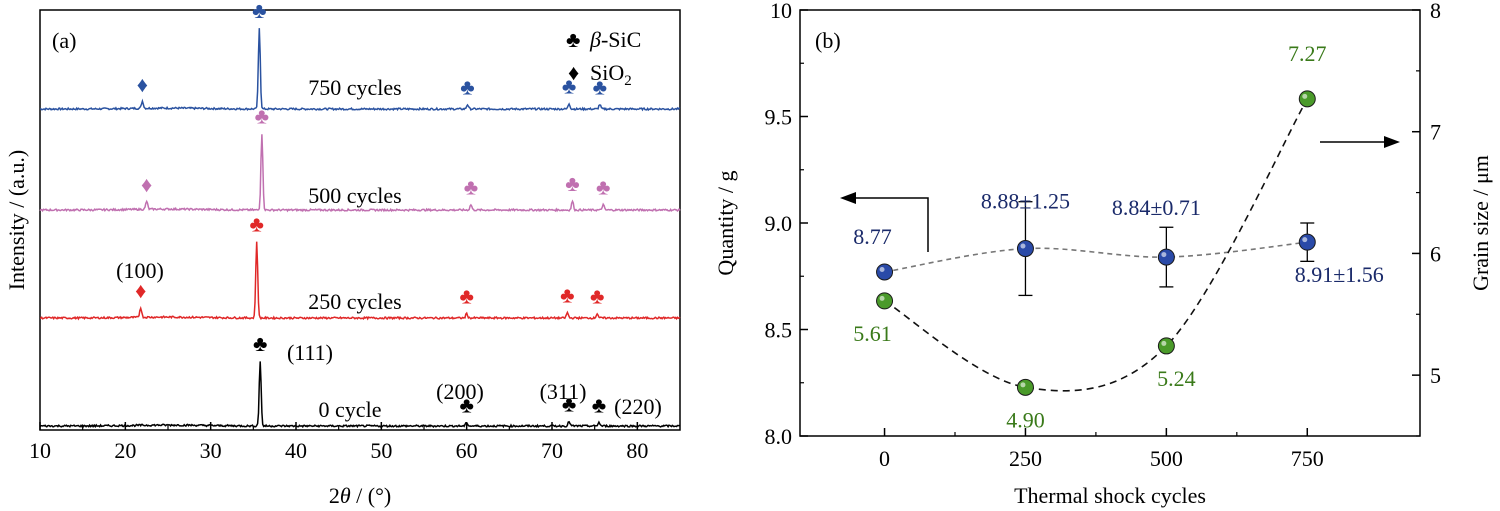 The height and width of the screenshot is (511, 1500). Describe the element at coordinates (1480, 223) in the screenshot. I see `grain-y2-axis-label: Grain size / μm` at that location.